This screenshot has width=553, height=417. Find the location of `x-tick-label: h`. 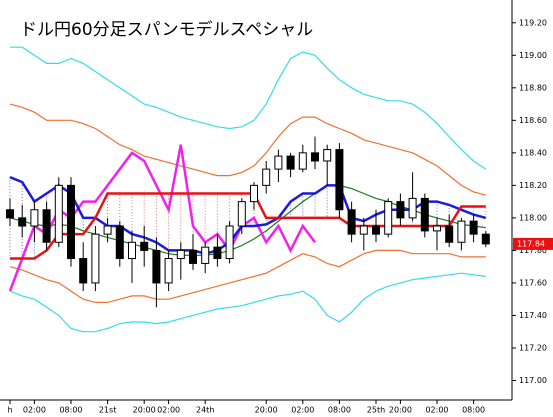

x-tick-label: h is located at coordinates (9, 410).